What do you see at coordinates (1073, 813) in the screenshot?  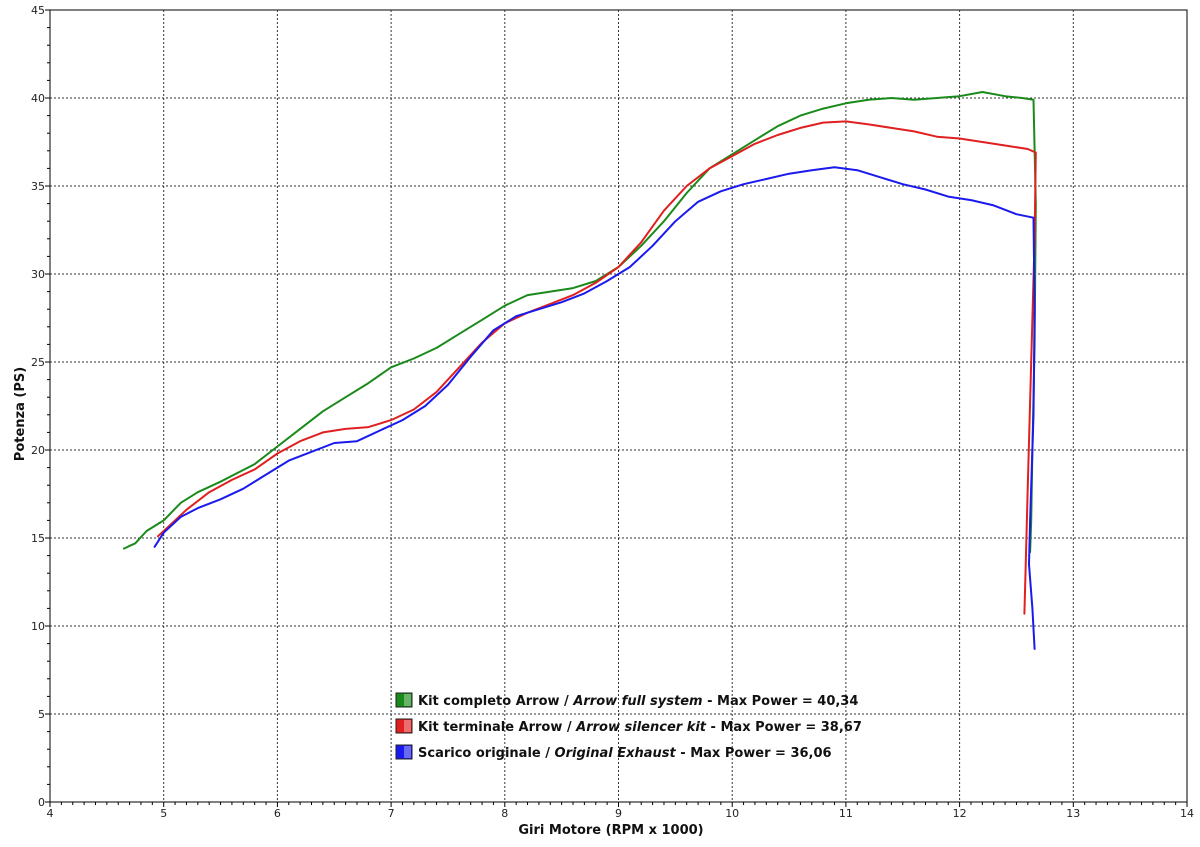 I see `x-tick-label: 13` at bounding box center [1073, 813].